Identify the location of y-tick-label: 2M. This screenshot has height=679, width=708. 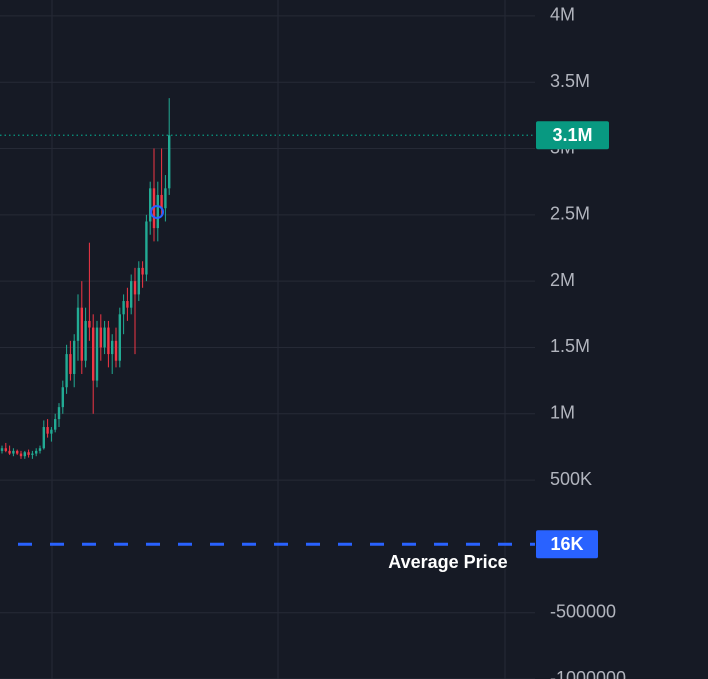
(562, 280).